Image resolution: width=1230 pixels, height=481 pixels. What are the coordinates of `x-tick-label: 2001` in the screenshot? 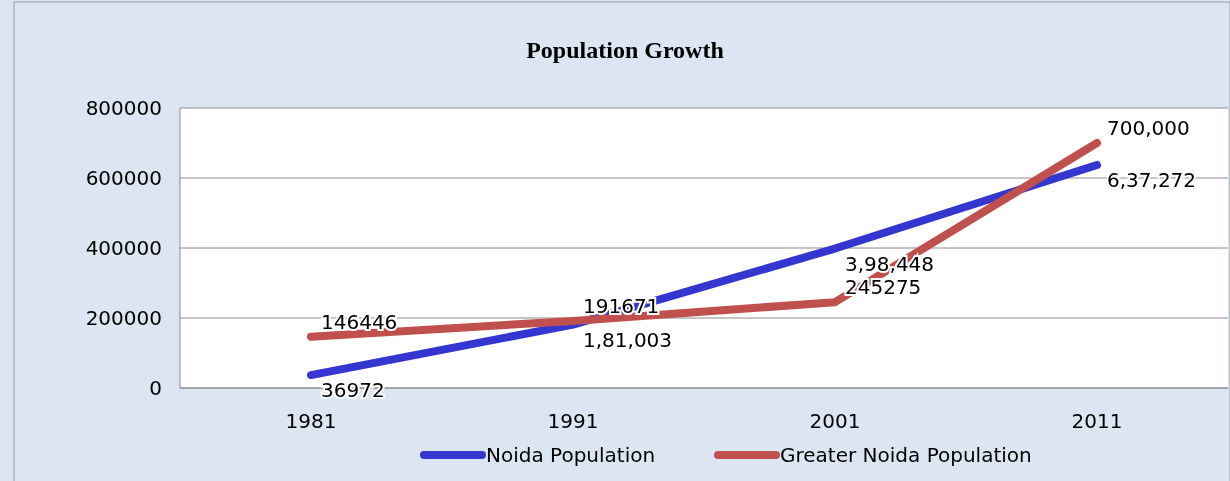 It's located at (835, 421).